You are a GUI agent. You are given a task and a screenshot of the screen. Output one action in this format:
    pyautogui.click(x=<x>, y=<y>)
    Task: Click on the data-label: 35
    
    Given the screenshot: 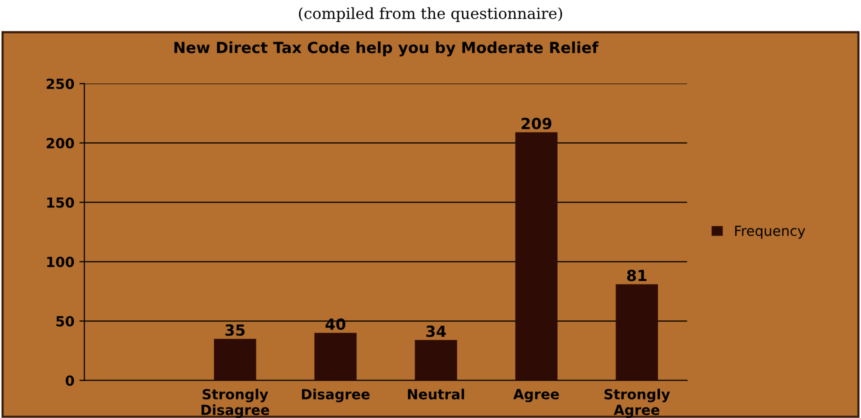 What is the action you would take?
    pyautogui.click(x=235, y=330)
    